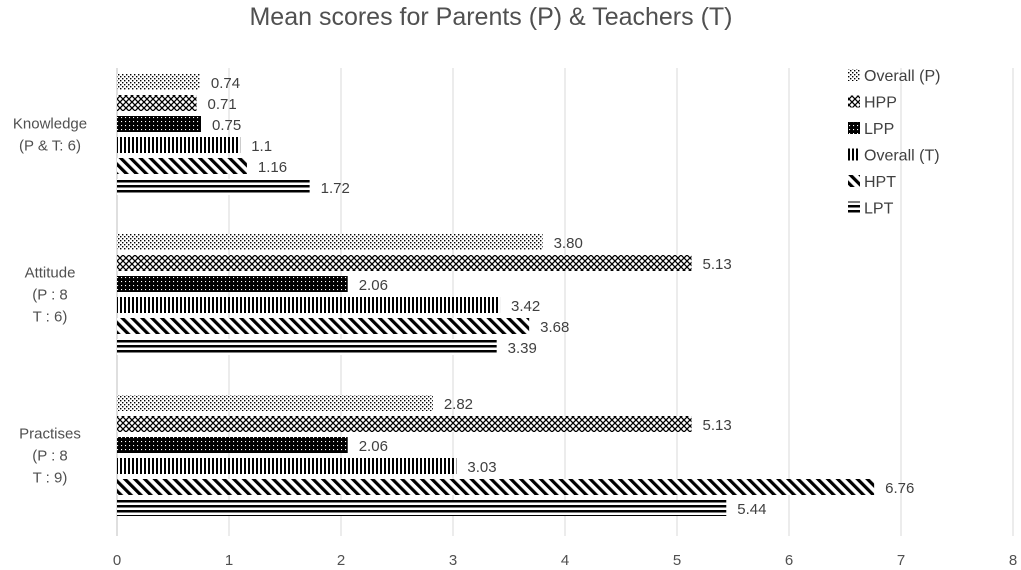 The image size is (1021, 570). Describe the element at coordinates (50, 135) in the screenshot. I see `category-label: Knowledge (P & T: 6)` at that location.